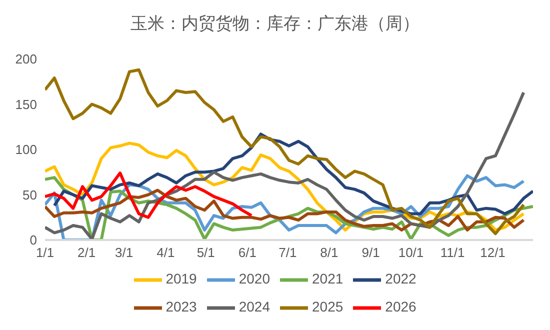 Image resolution: width=550 pixels, height=330 pixels. What do you see at coordinates (287, 252) in the screenshot?
I see `x-tick-label: 7/1` at bounding box center [287, 252].